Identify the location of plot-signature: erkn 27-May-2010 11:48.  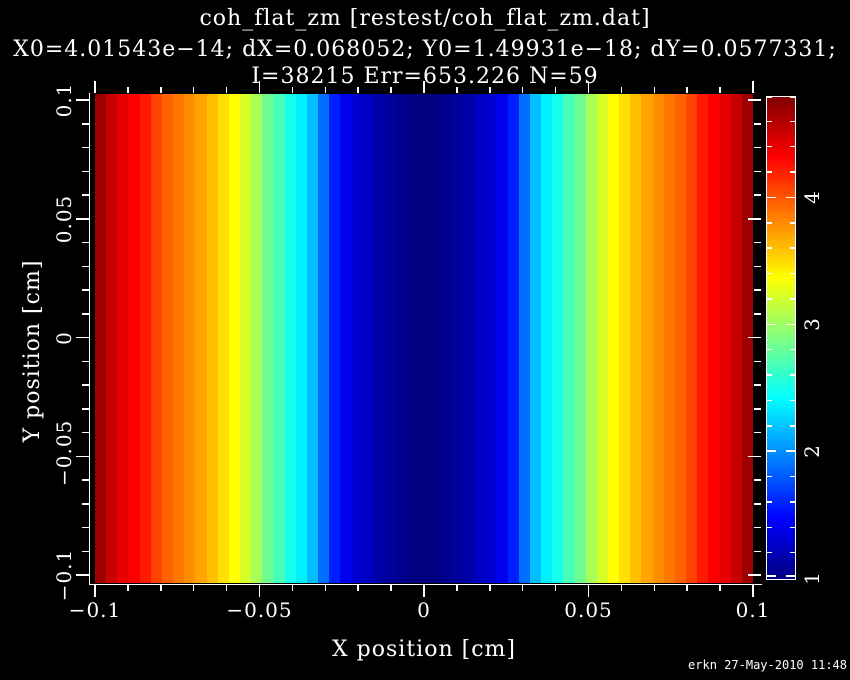
(767, 665).